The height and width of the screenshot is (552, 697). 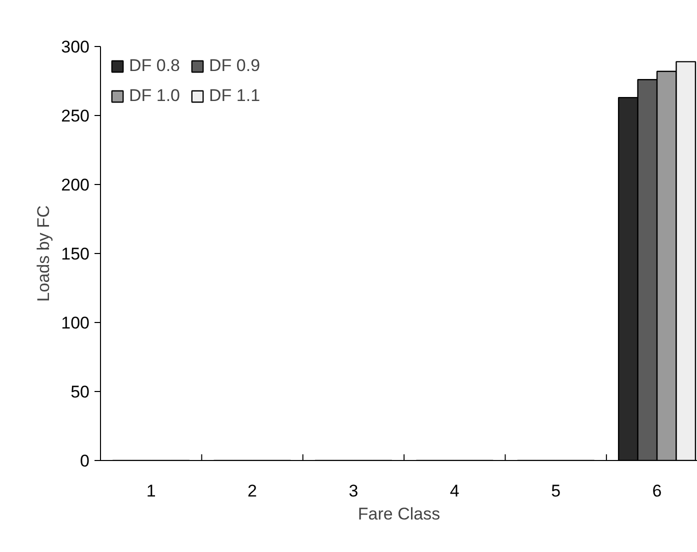 What do you see at coordinates (151, 491) in the screenshot?
I see `x-tick-label: 1` at bounding box center [151, 491].